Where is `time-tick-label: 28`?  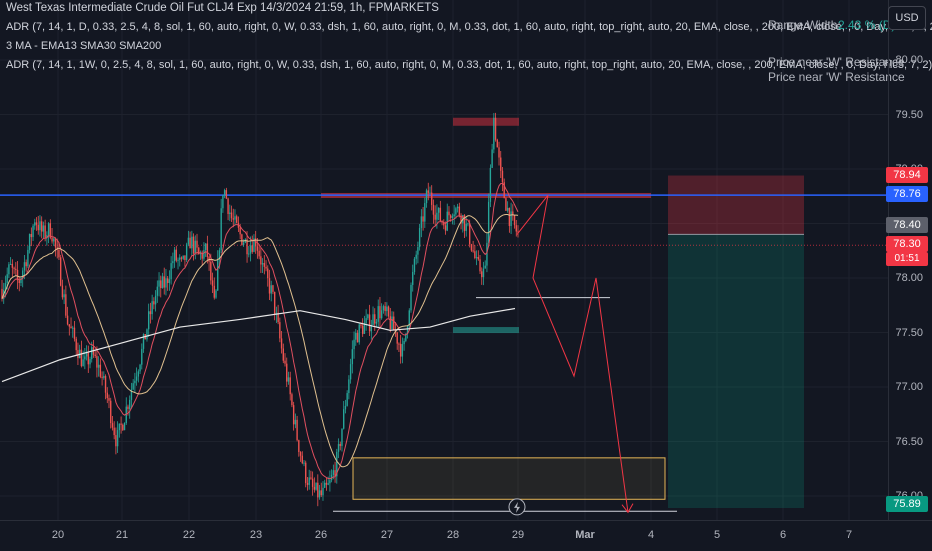
time-tick-label: 28 is located at coordinates (453, 535).